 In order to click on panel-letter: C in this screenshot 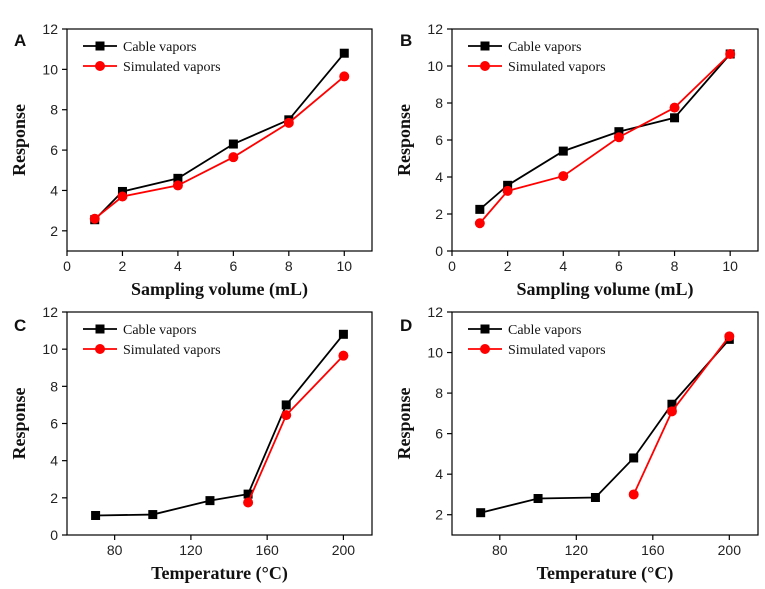, I will do `click(20, 325)`.